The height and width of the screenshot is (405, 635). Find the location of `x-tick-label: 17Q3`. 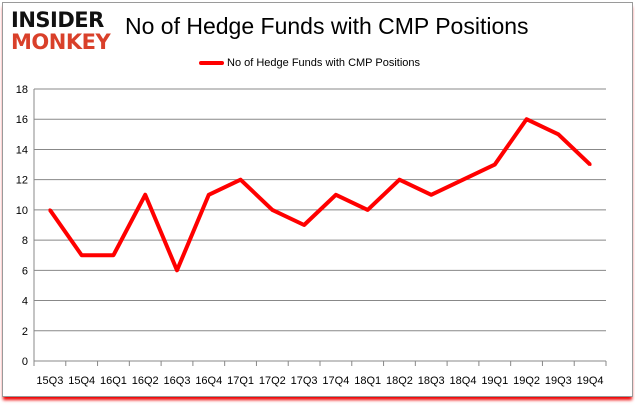

x-tick-label: 17Q3 is located at coordinates (304, 381).